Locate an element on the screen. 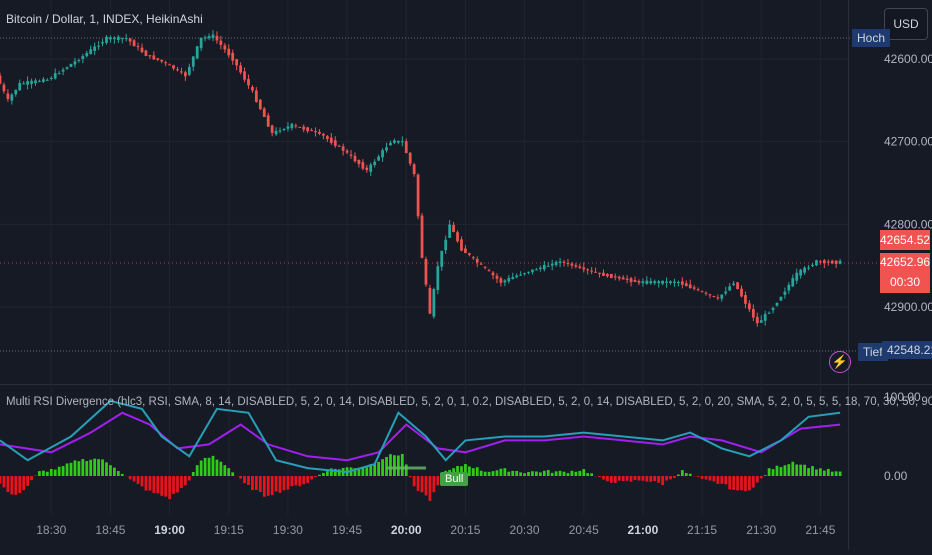 The width and height of the screenshot is (932, 555). time-tick-label: 18:30 is located at coordinates (51, 530).